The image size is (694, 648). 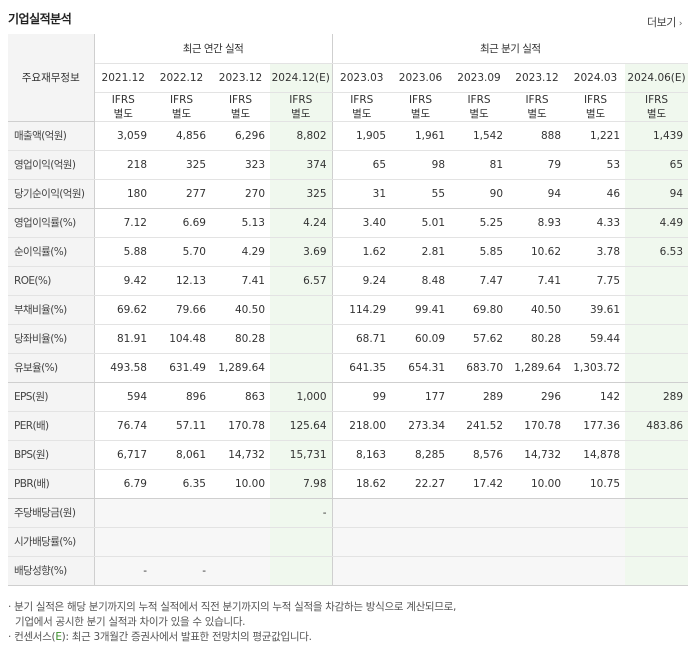 I want to click on value-cell: 1,289.64, so click(x=240, y=368).